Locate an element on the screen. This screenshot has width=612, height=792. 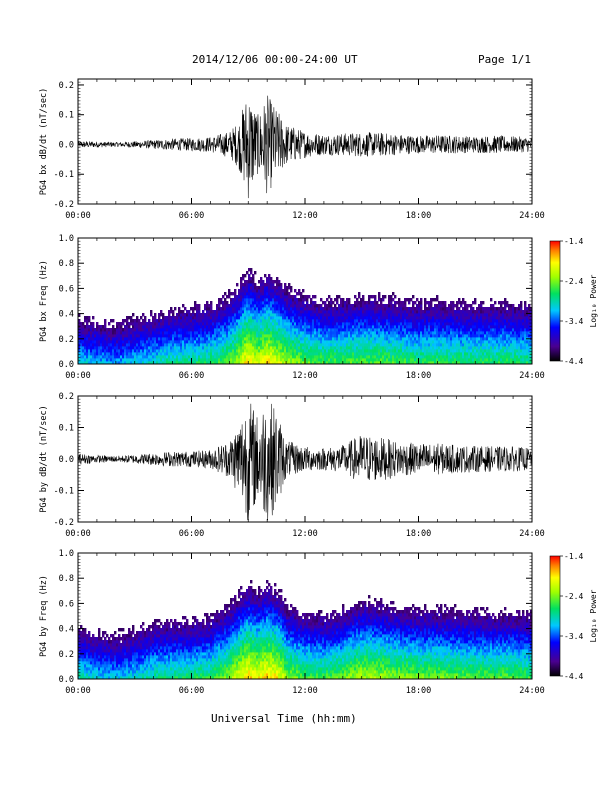
page-number: Page 1/1 is located at coordinates (504, 59).